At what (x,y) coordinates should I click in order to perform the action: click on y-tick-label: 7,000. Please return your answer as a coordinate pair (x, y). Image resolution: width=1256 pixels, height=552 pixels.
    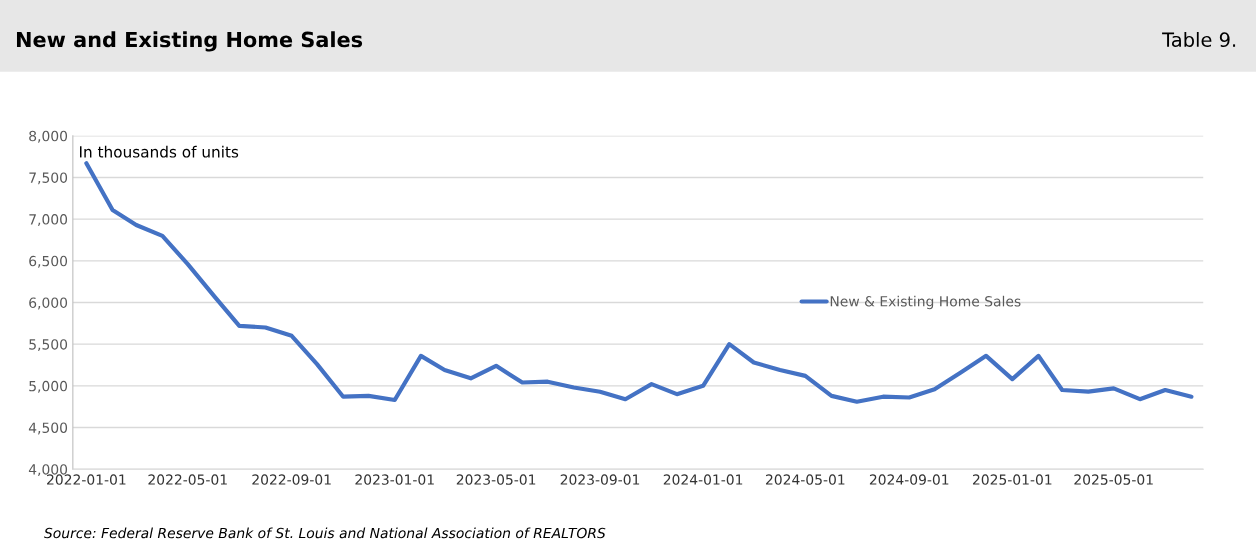
    Looking at the image, I should click on (48, 220).